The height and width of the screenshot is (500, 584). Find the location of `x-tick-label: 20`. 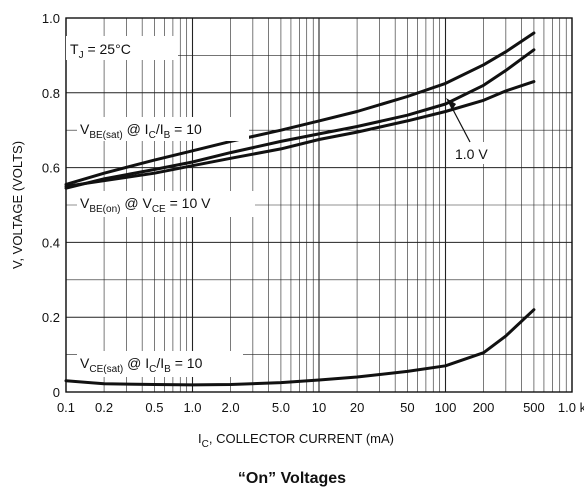

x-tick-label: 20 is located at coordinates (357, 407).